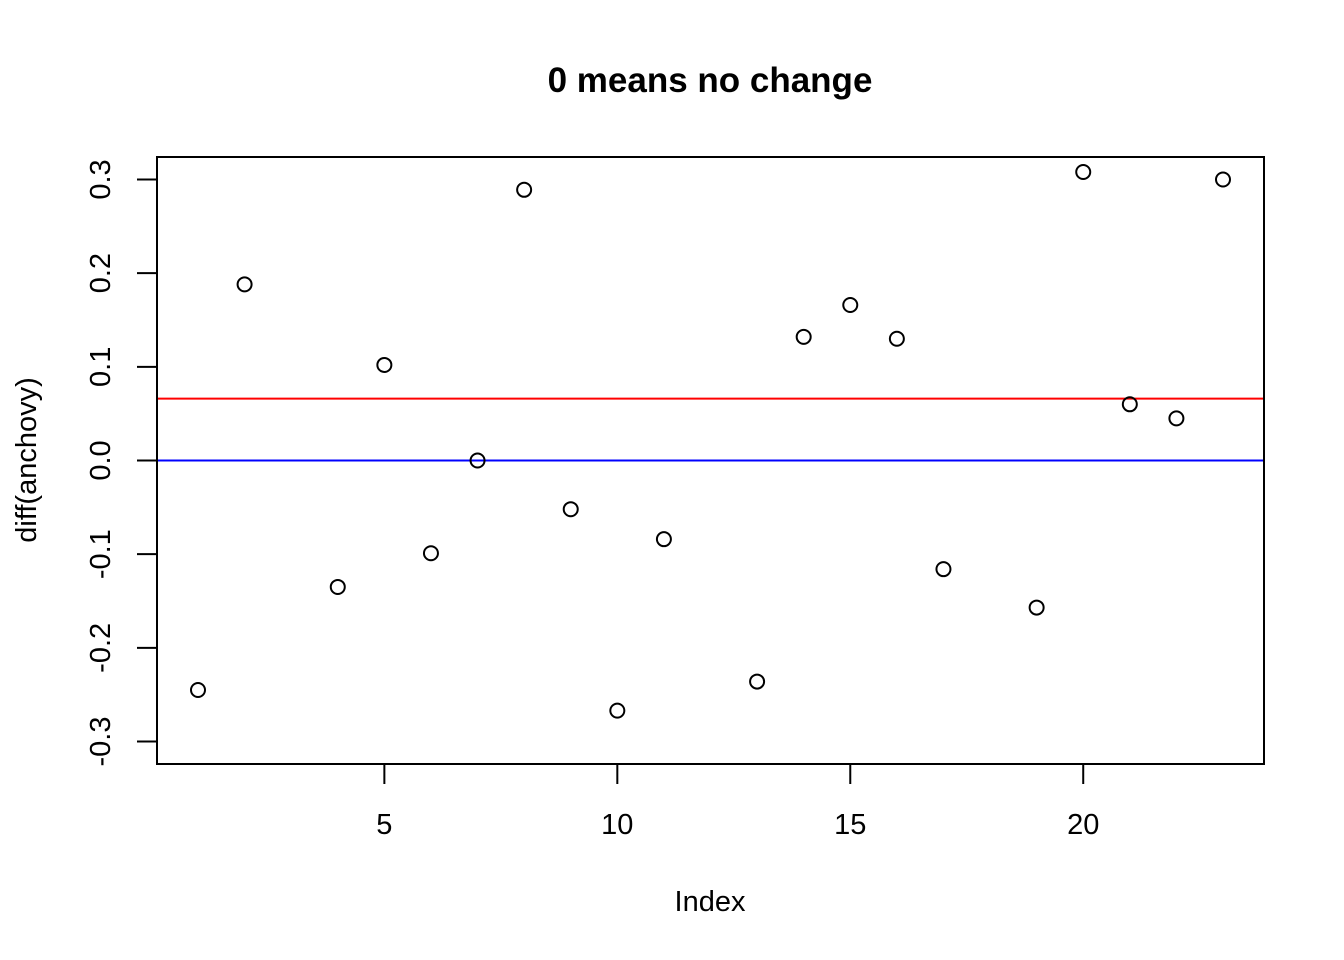 The width and height of the screenshot is (1344, 960). Describe the element at coordinates (101, 367) in the screenshot. I see `y-tick-label: 0.1` at that location.